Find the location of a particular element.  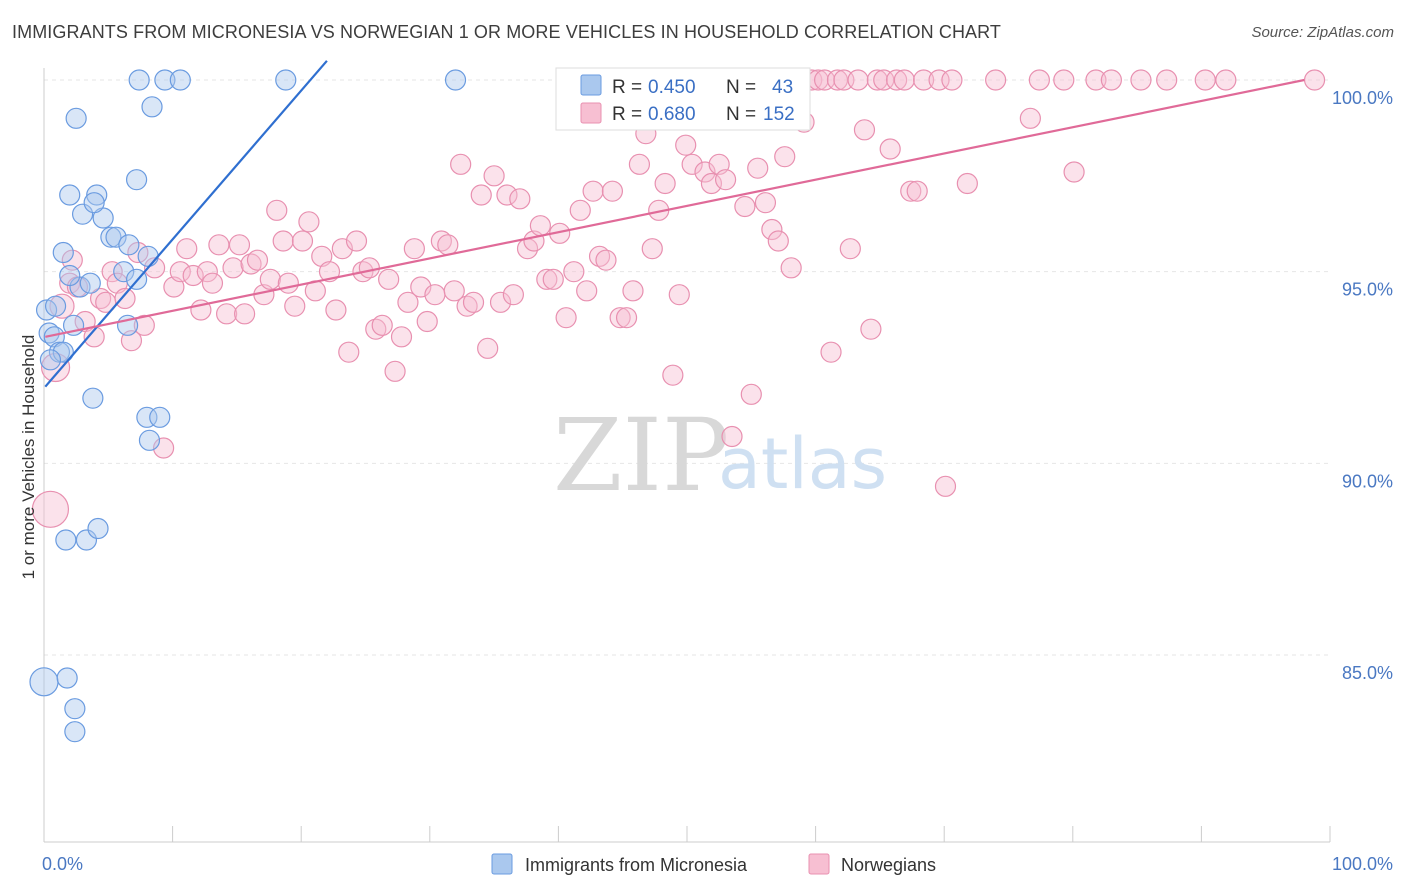

watermark-zip: ZIP is located at coordinates (641, 455).